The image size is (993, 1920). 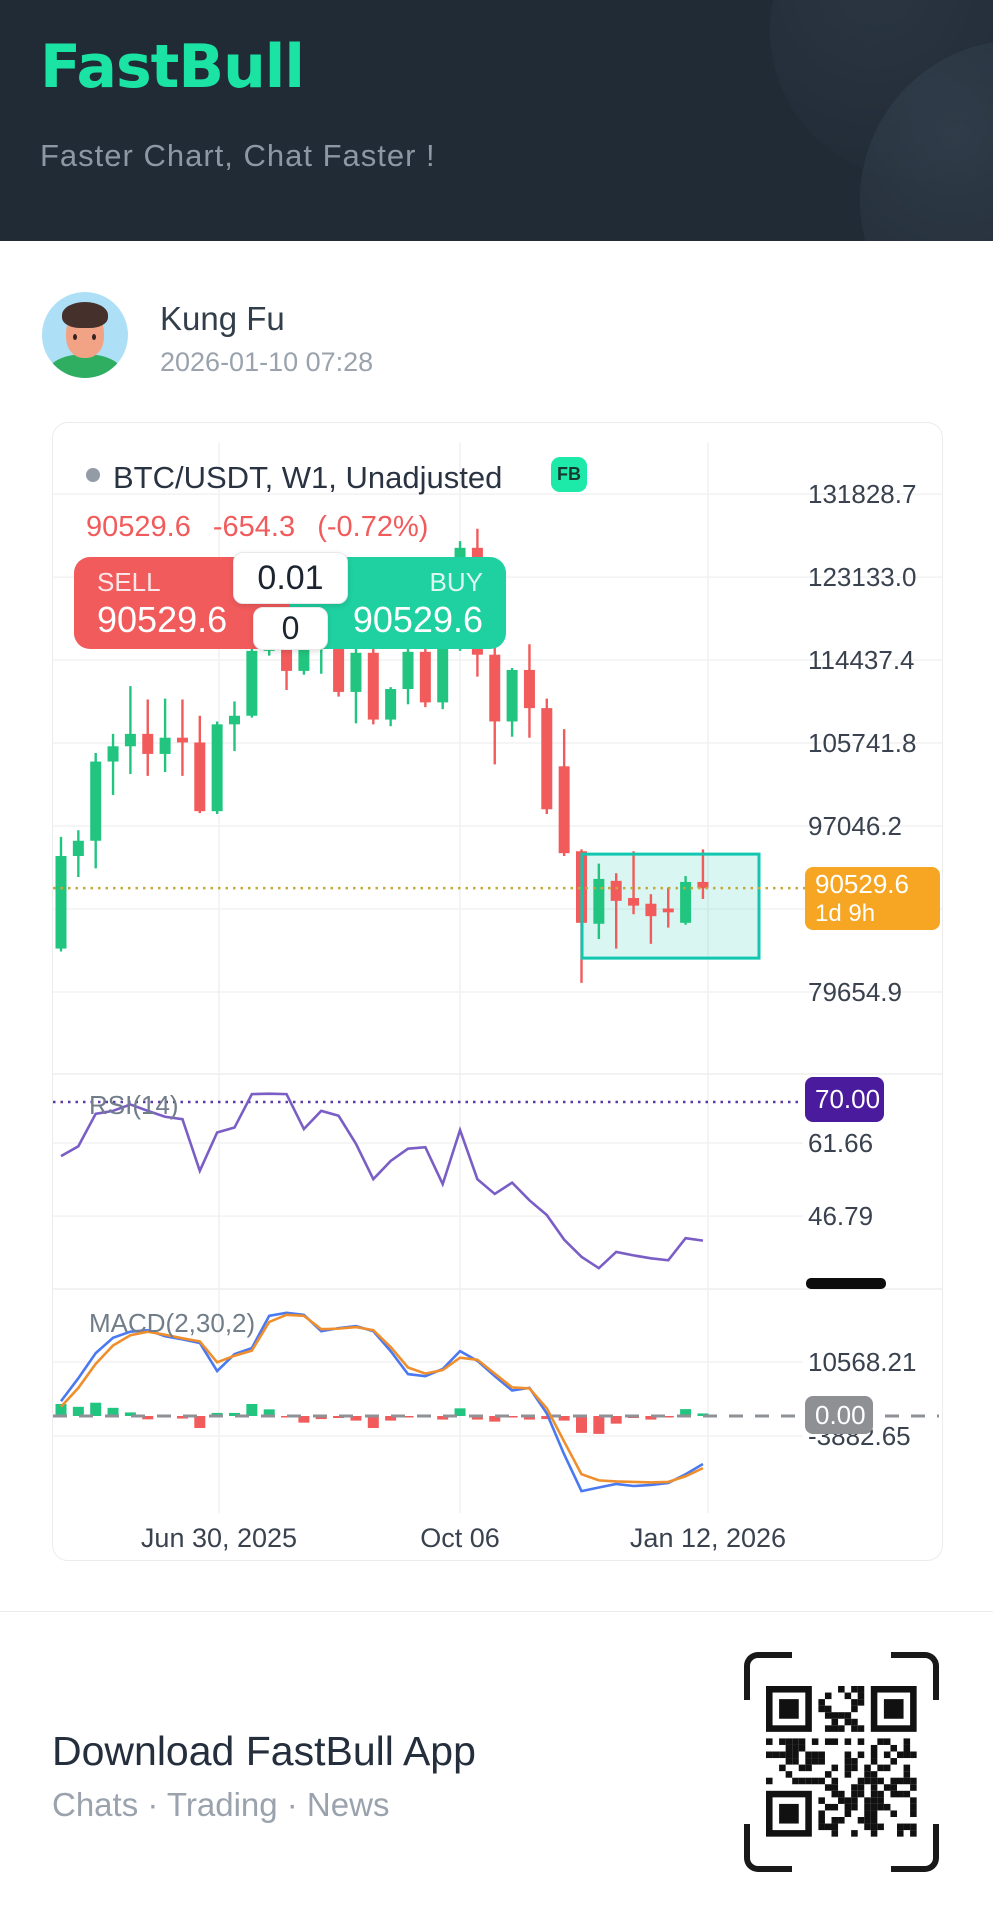 I want to click on current-price-badge-price: 90529.6, so click(x=862, y=883).